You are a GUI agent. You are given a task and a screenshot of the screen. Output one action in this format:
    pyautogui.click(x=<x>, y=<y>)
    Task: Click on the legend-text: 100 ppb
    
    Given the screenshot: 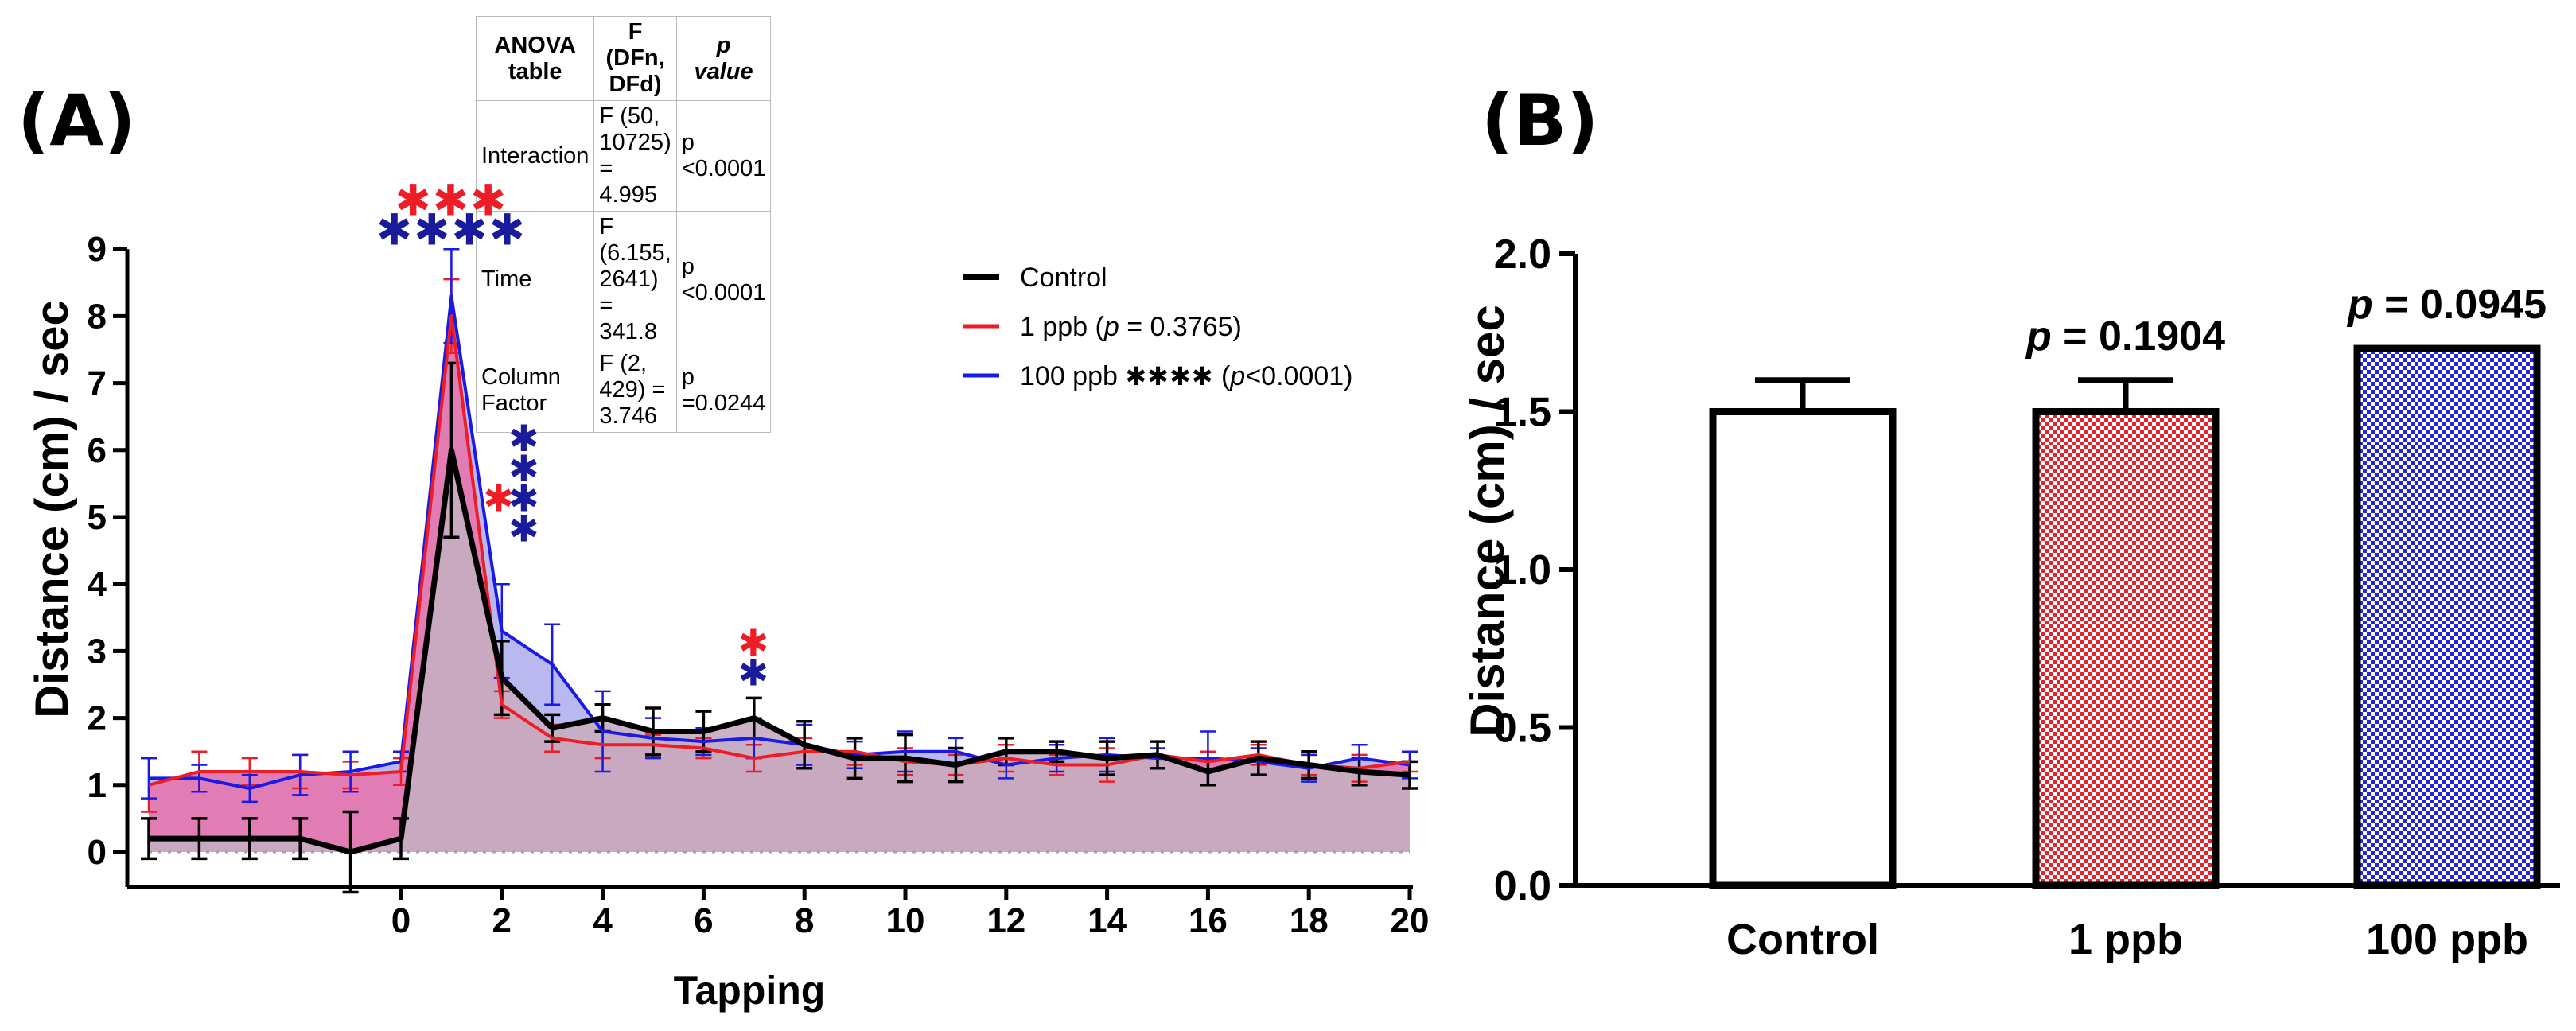 What is the action you would take?
    pyautogui.click(x=1073, y=376)
    